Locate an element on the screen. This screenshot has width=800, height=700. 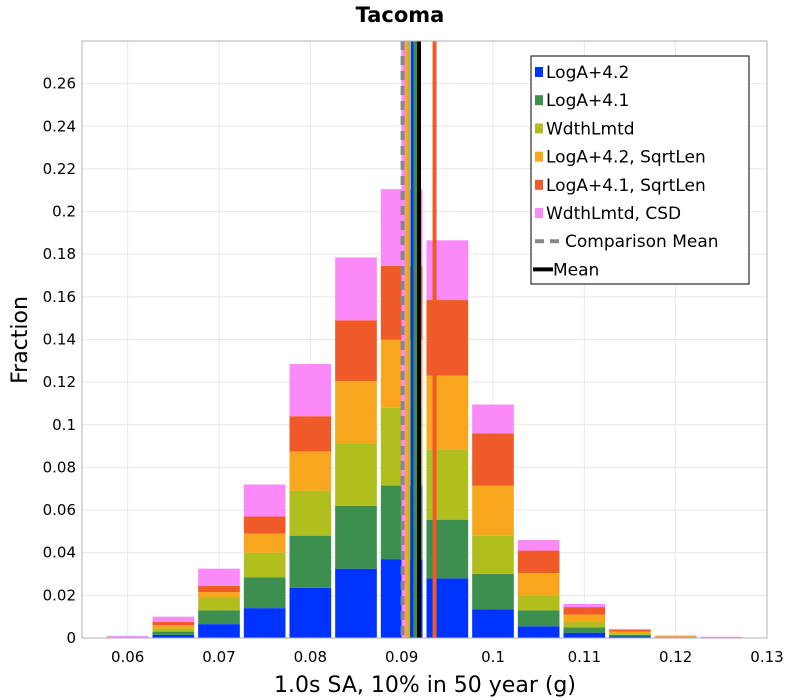
y-tick-label: 0.1 is located at coordinates (64, 425).